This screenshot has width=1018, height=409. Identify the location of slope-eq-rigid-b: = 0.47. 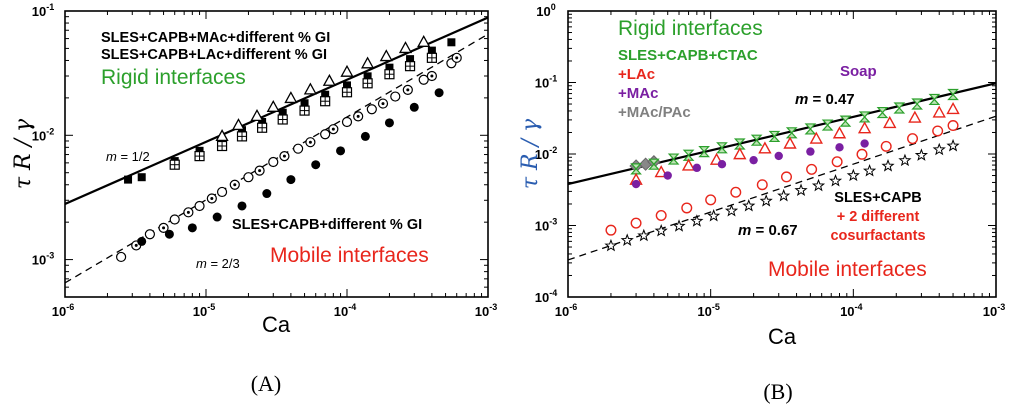
(834, 99).